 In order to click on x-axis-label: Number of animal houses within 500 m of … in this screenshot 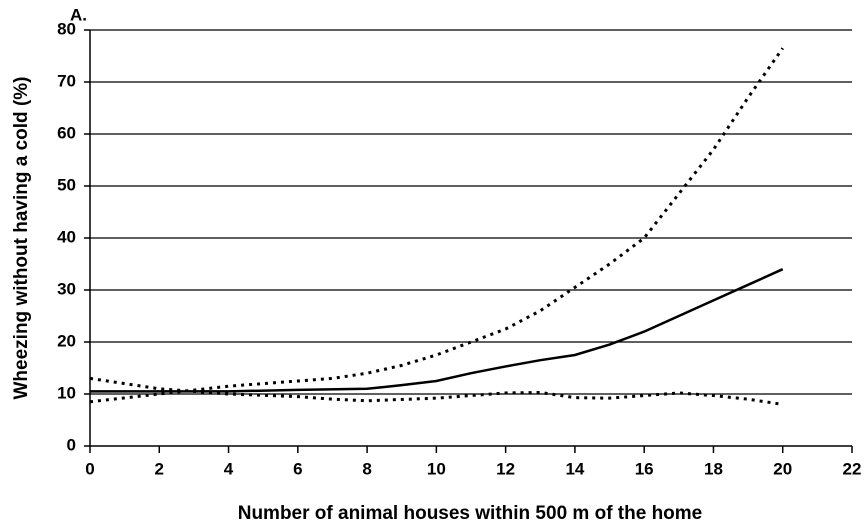, I will do `click(470, 513)`.